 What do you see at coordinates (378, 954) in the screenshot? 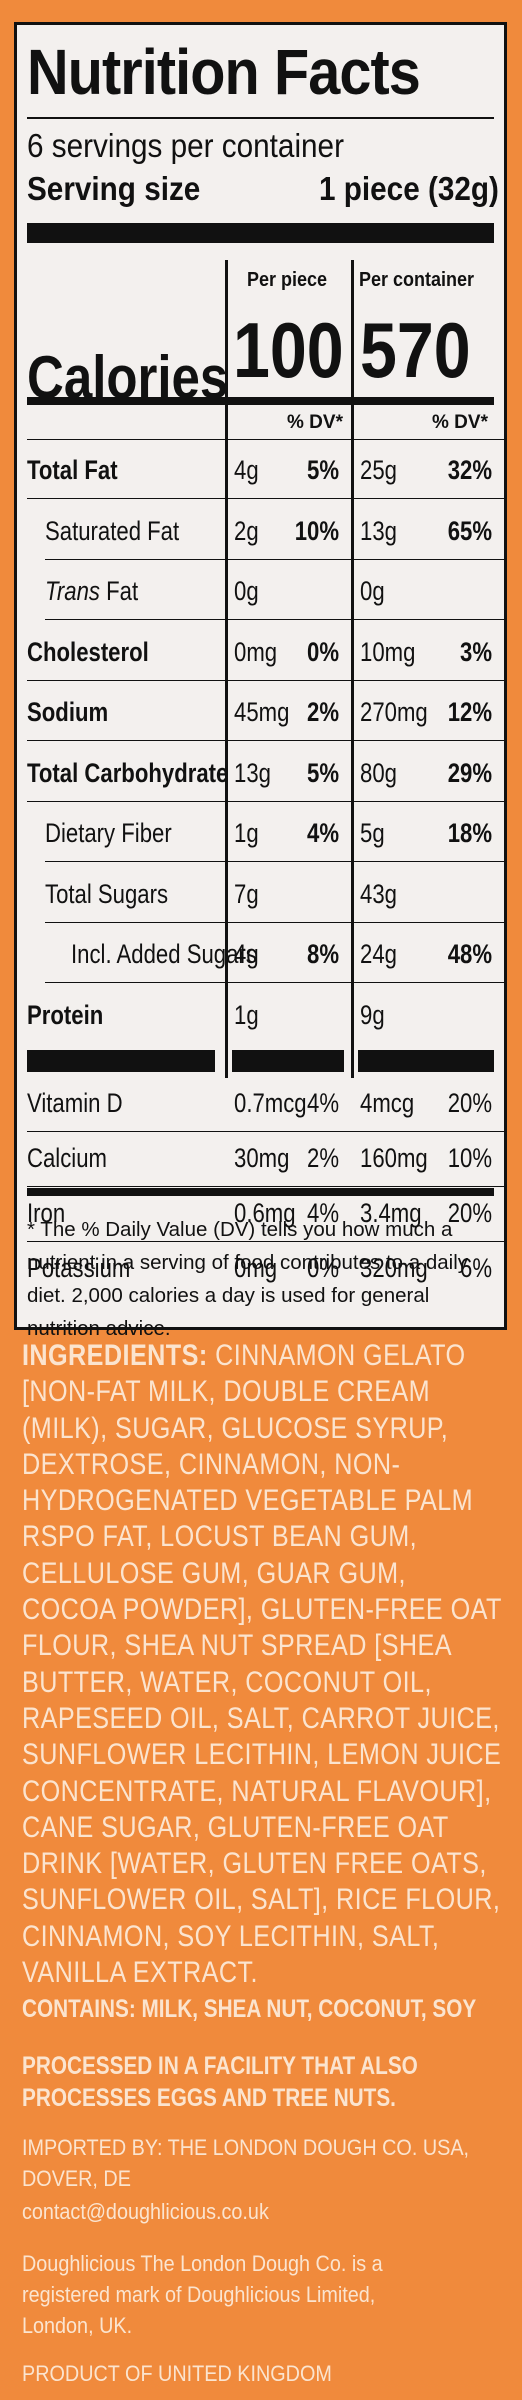
I see `amount-per-container: 24g` at bounding box center [378, 954].